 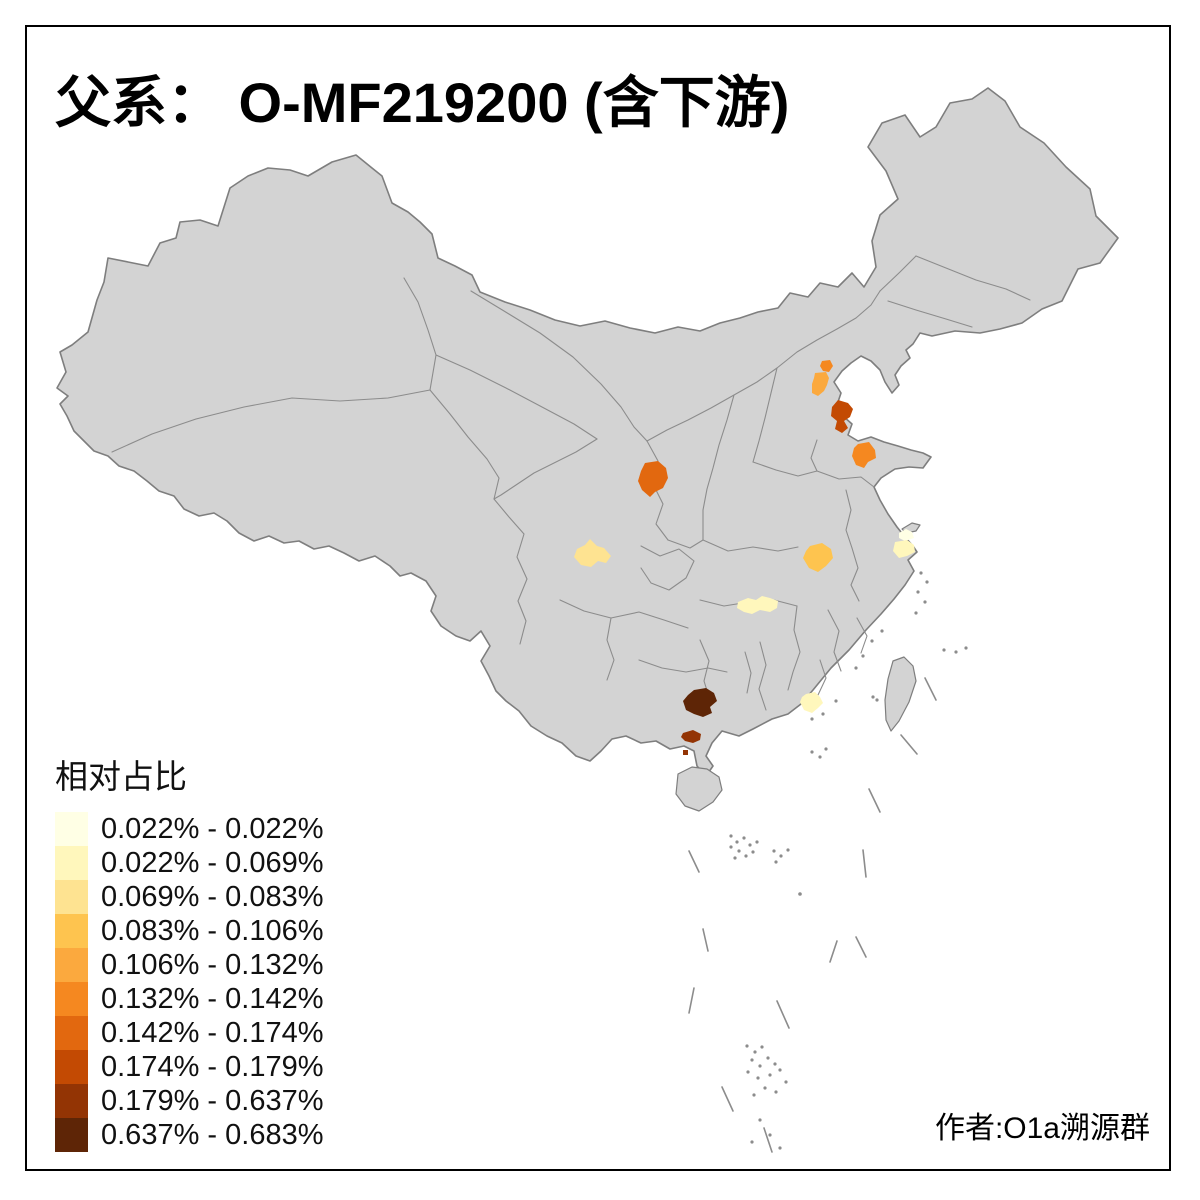 What do you see at coordinates (700, 702) in the screenshot?
I see `region-central-guangxi` at bounding box center [700, 702].